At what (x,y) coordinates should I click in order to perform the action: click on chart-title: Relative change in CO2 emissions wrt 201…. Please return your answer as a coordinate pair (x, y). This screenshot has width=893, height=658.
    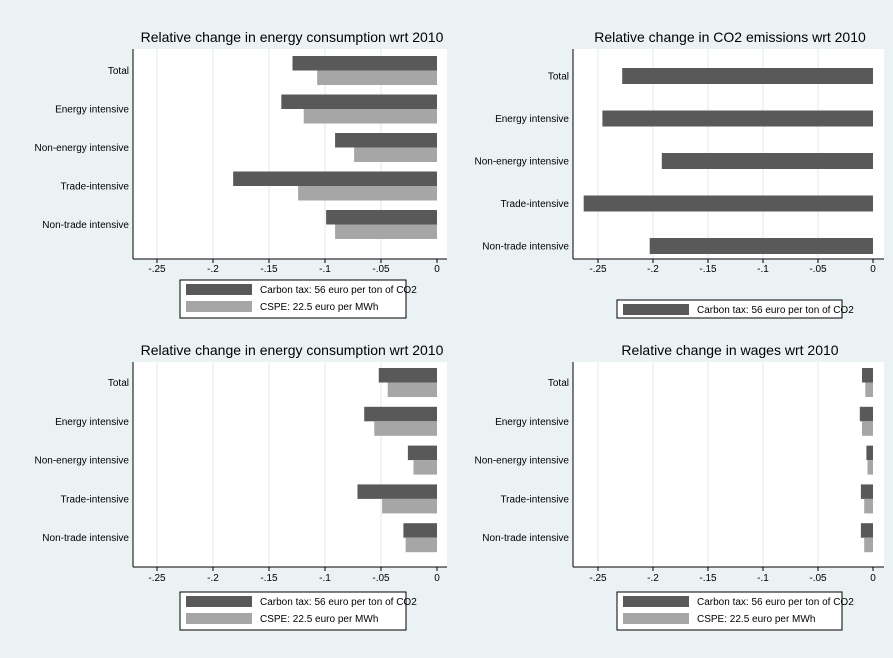
    Looking at the image, I should click on (730, 37).